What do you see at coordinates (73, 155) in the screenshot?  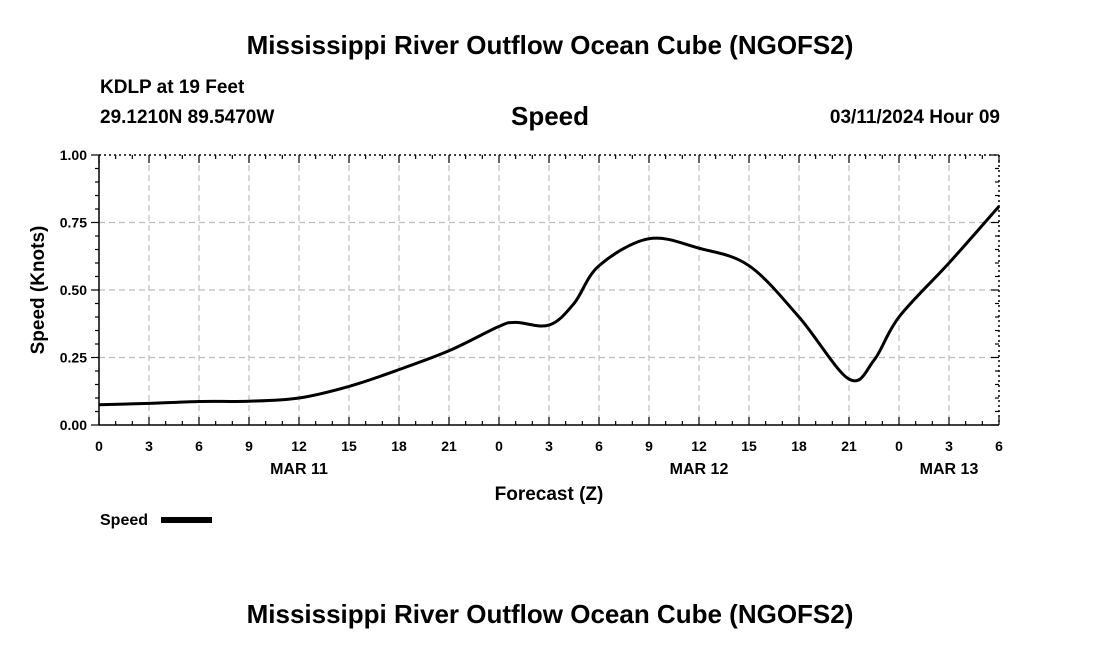 I see `y-tick-label: 1.00` at bounding box center [73, 155].